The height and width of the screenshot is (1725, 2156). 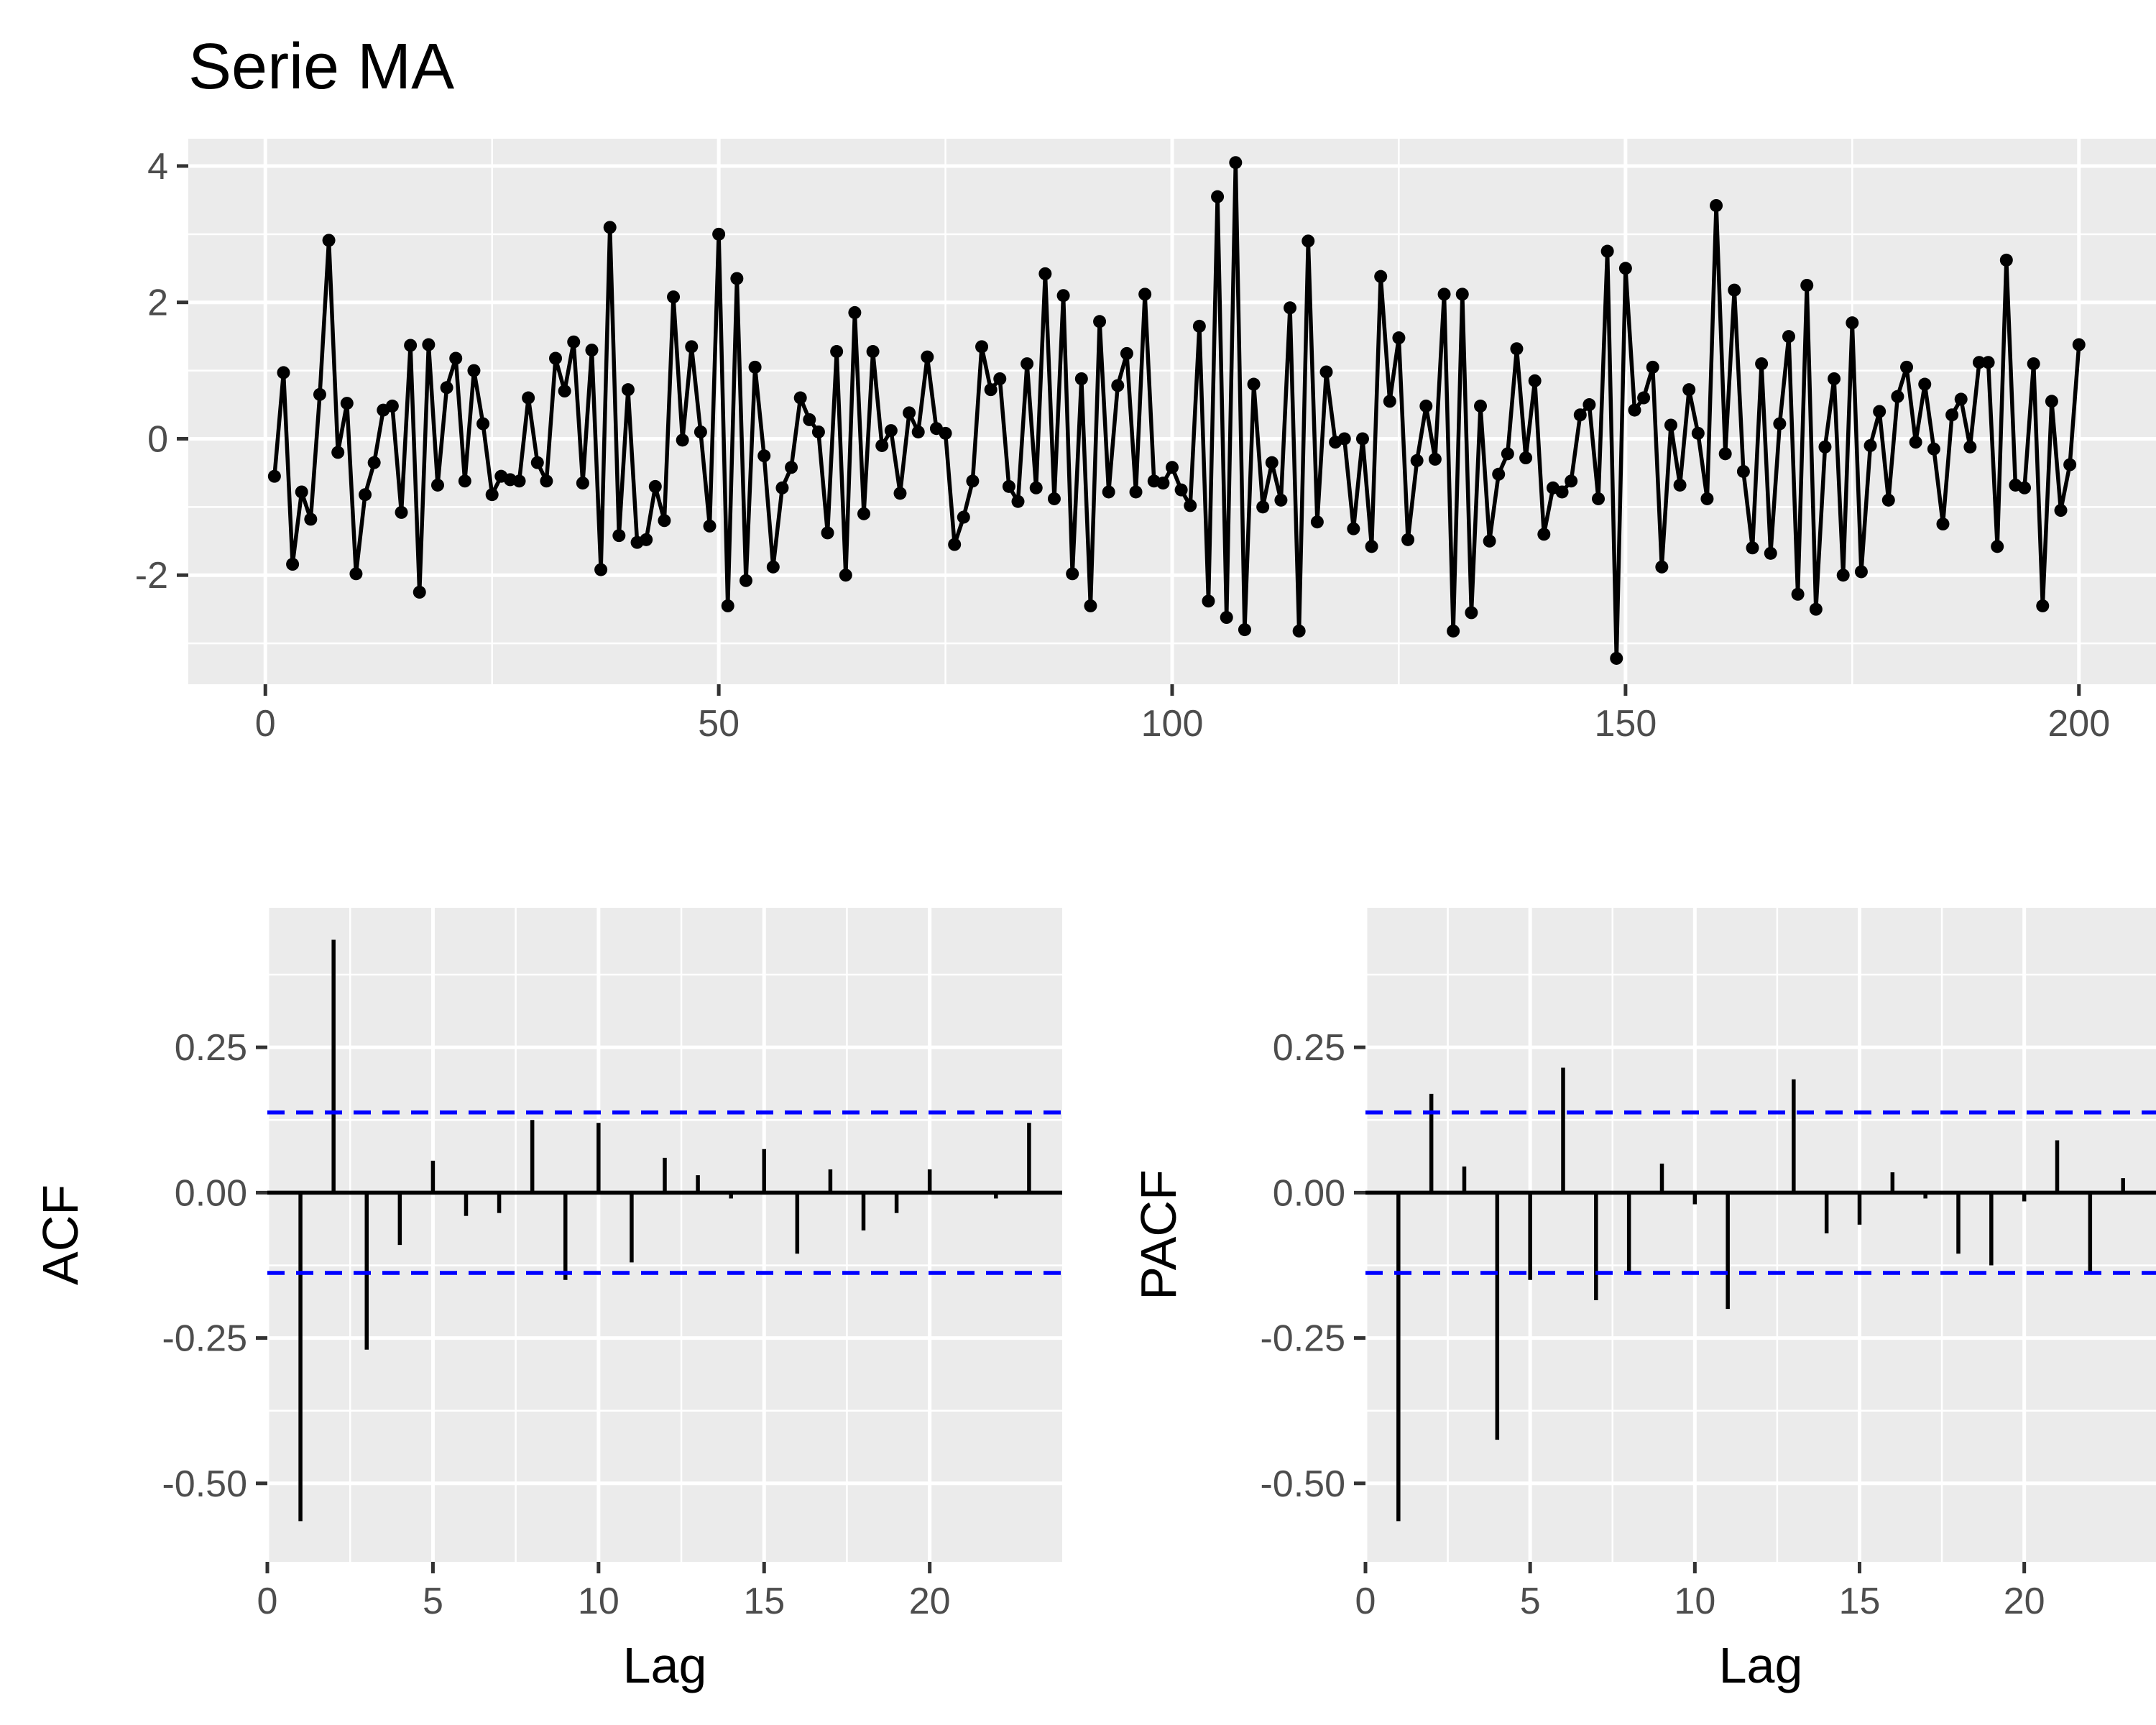 I want to click on x-axis: 0 50 100 150 200, so click(x=1182, y=714).